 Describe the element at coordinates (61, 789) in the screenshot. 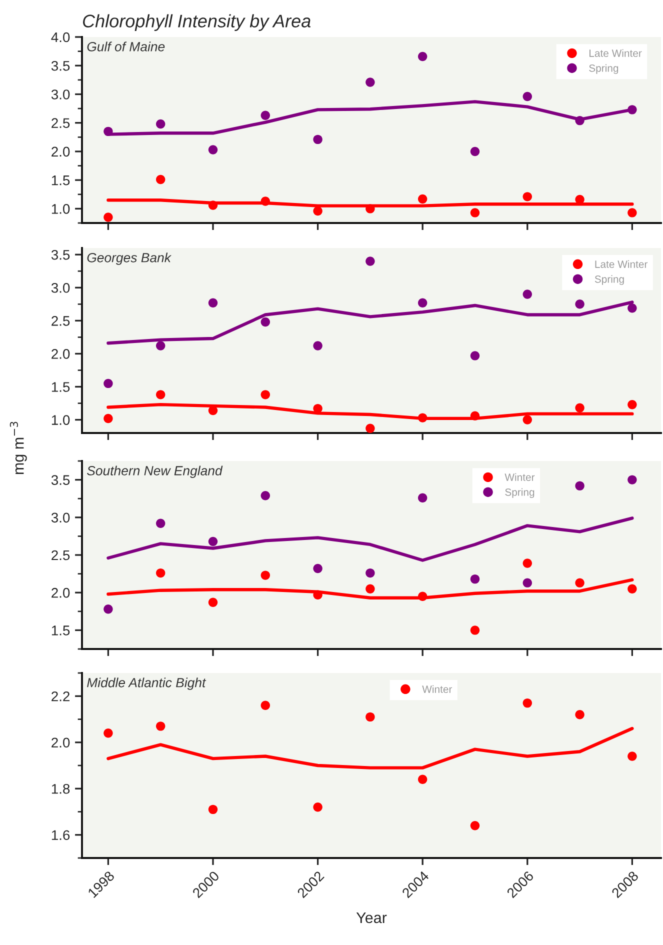

I see `y-tick-label: 1.8` at that location.